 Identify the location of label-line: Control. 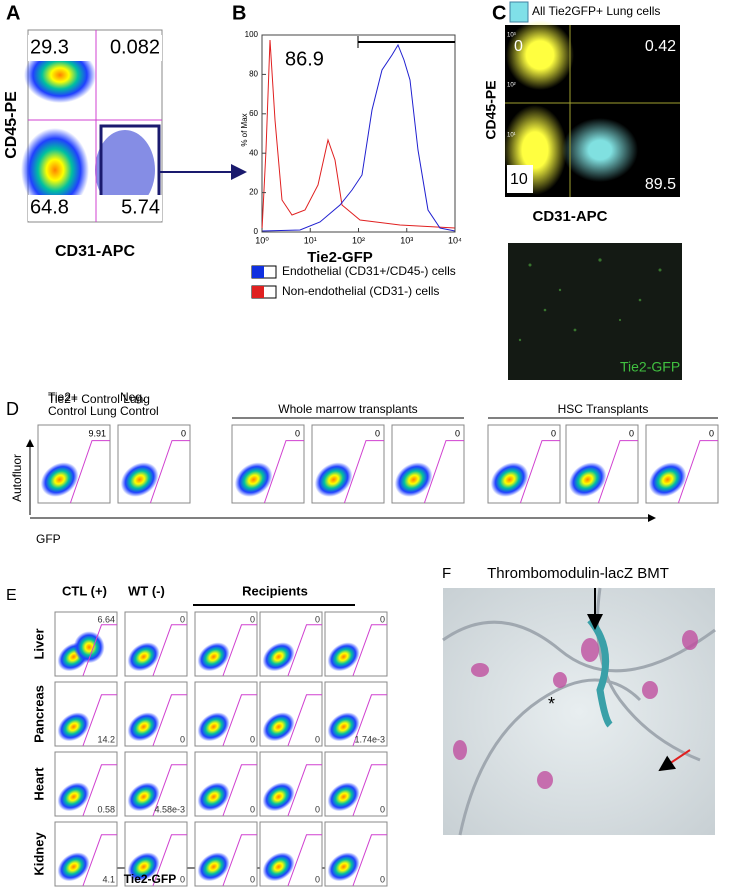
(139, 411).